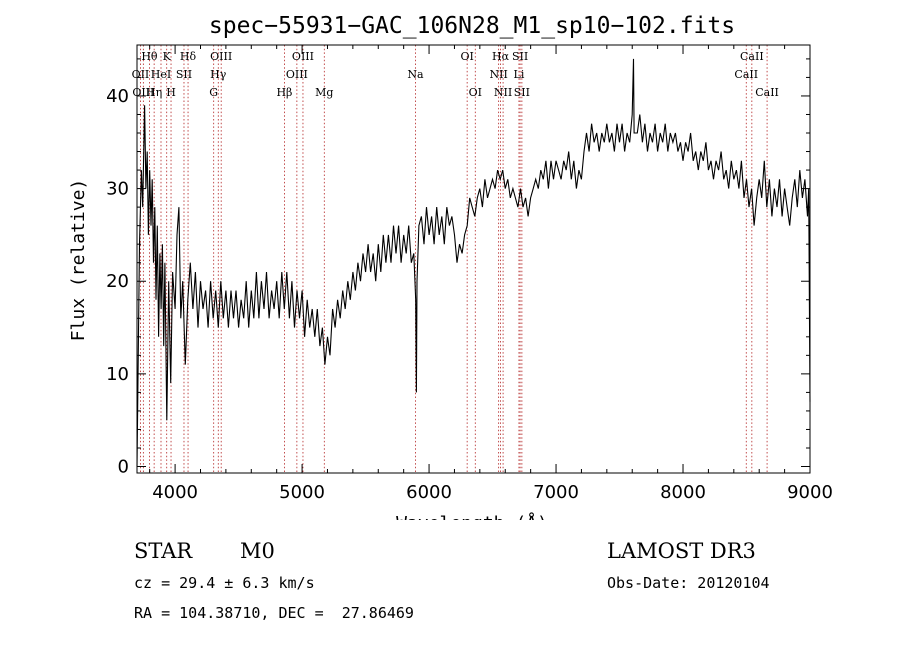 The width and height of the screenshot is (900, 649). What do you see at coordinates (519, 74) in the screenshot?
I see `line-label-16: Li` at bounding box center [519, 74].